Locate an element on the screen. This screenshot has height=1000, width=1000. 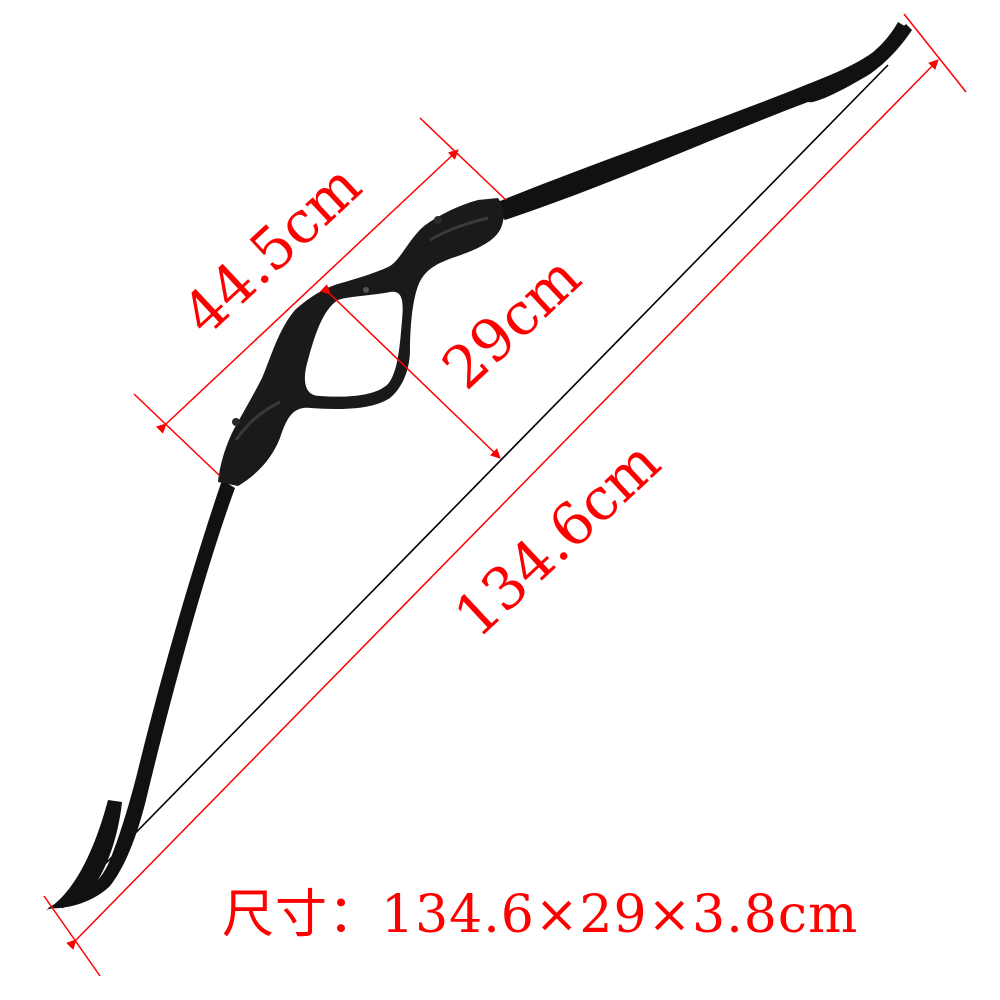
size-caption: 尺寸：134.6×29×3.8cm is located at coordinates (540, 915).